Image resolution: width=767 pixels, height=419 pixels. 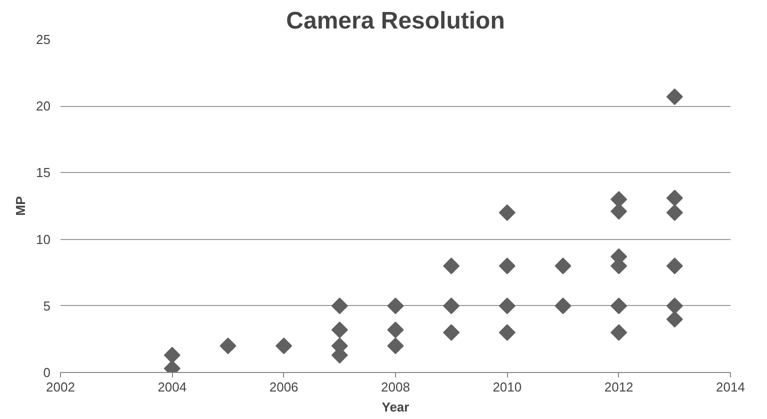 What do you see at coordinates (43, 106) in the screenshot?
I see `y-tick-label: 20` at bounding box center [43, 106].